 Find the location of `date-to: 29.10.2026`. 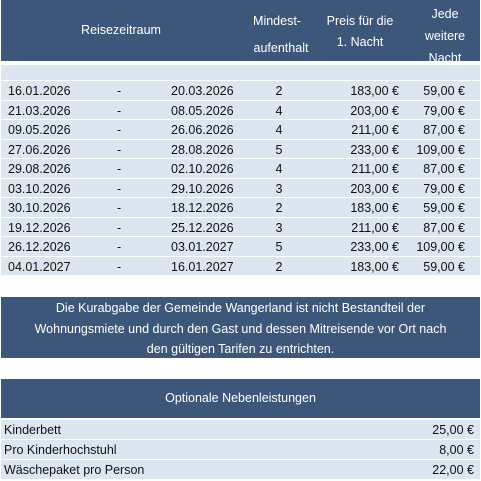

date-to: 29.10.2026 is located at coordinates (202, 188).